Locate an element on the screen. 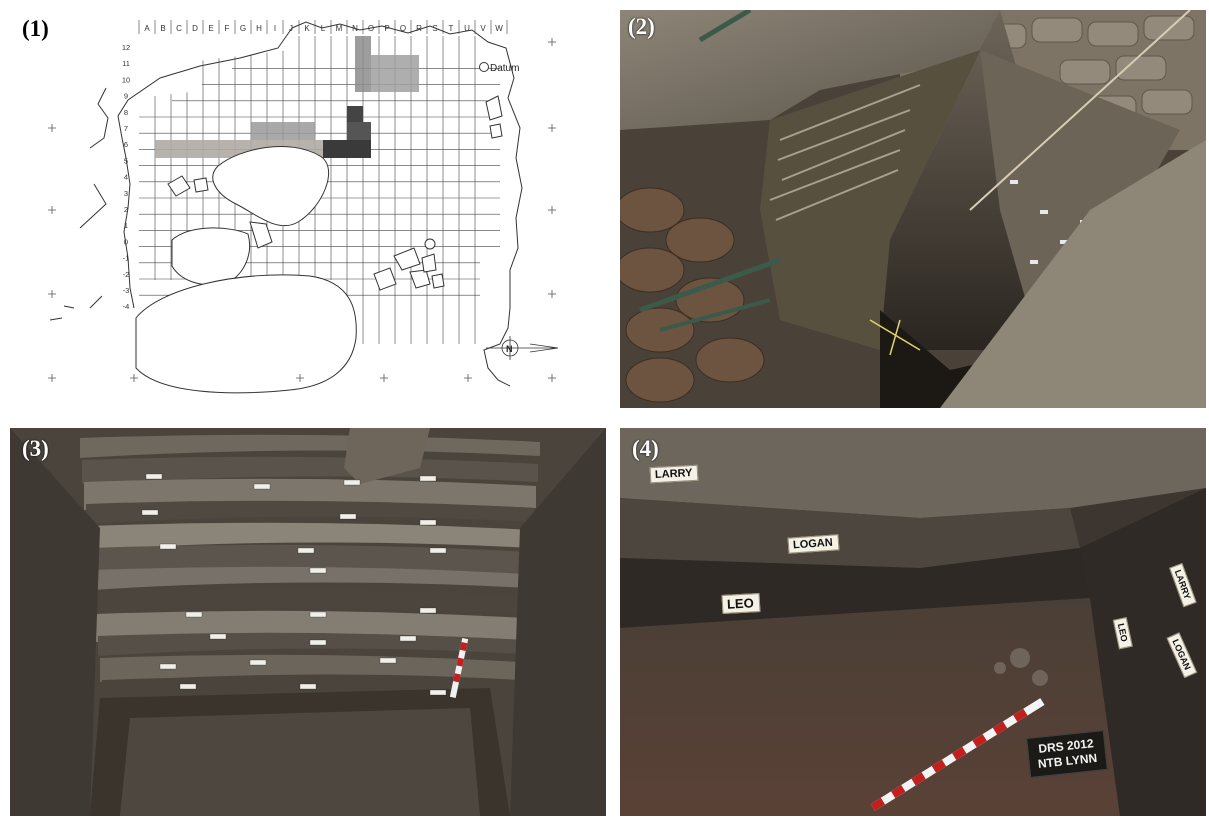 Image resolution: width=1209 pixels, height=818 pixels. column-letter: U is located at coordinates (467, 28).